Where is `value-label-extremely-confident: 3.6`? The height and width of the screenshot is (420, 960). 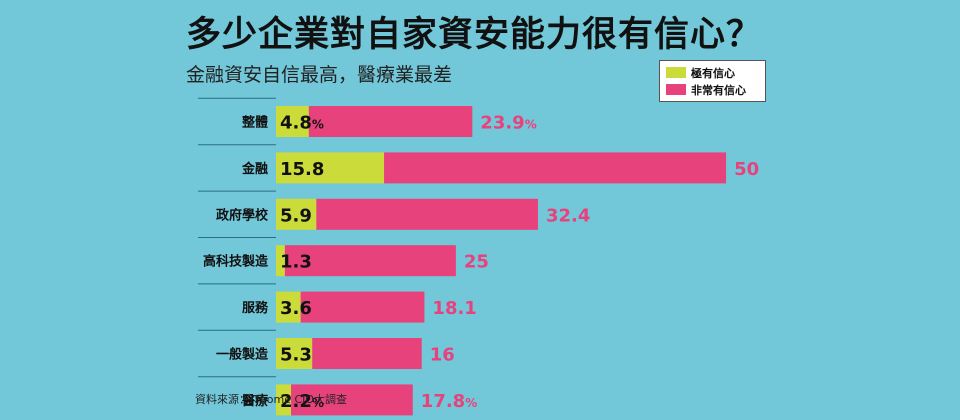
value-label-extremely-confident: 3.6 is located at coordinates (296, 308).